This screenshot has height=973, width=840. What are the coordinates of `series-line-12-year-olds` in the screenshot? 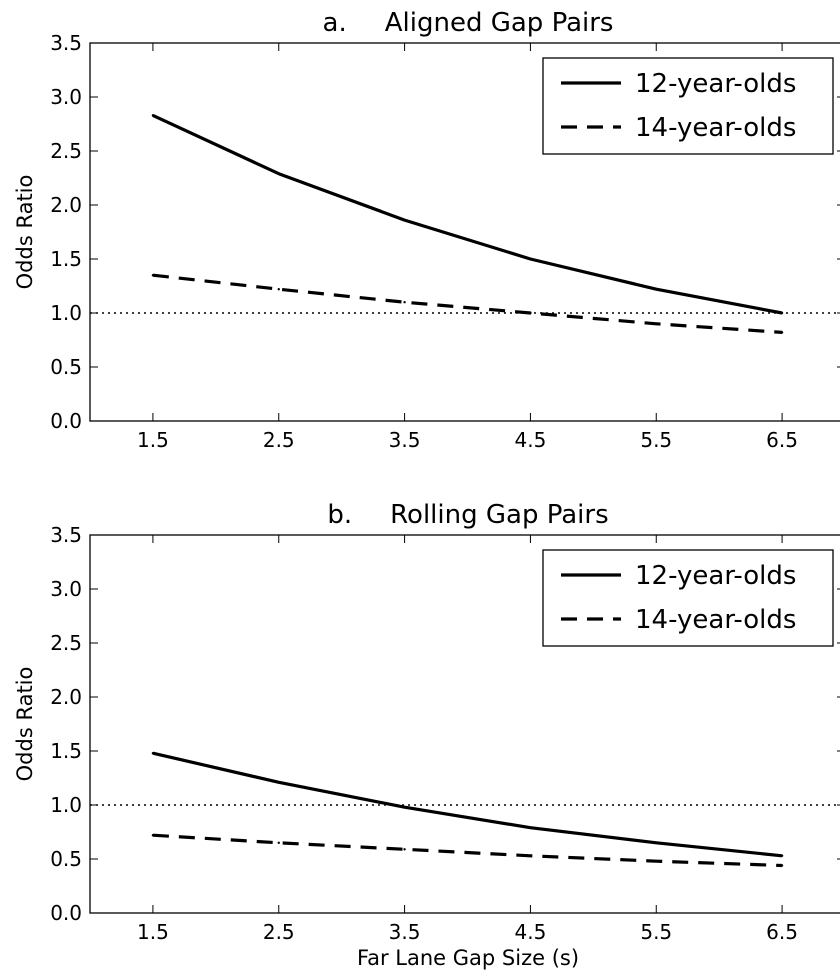 It's located at (467, 804).